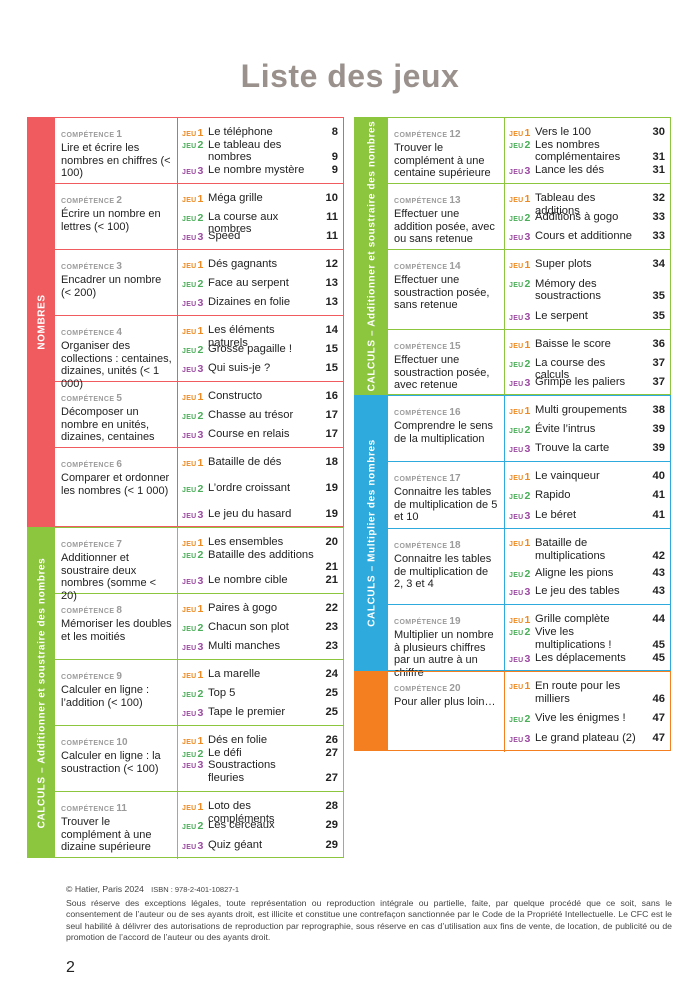 Image resolution: width=700 pixels, height=990 pixels. I want to click on competence-heading: COMPÉTENCE 9, so click(117, 675).